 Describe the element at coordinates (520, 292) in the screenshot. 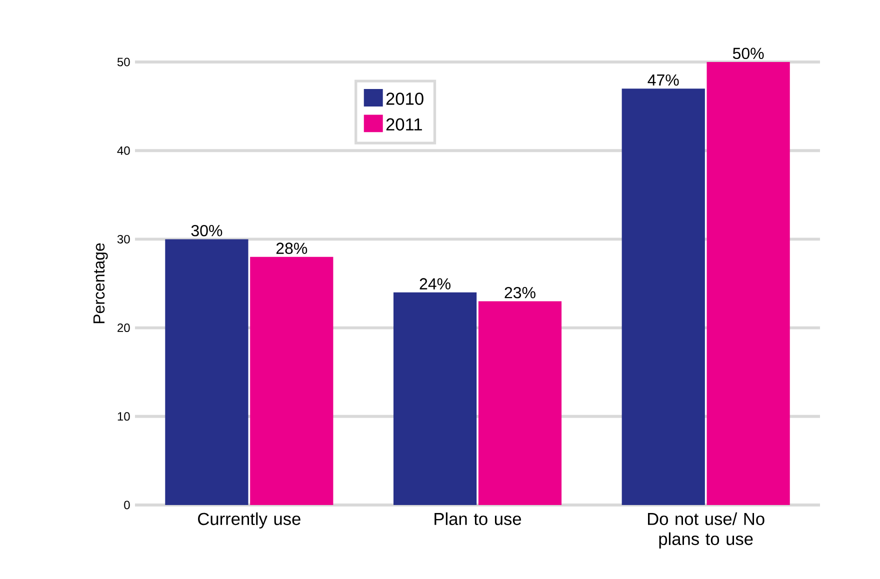

I see `data-label: 23%` at that location.